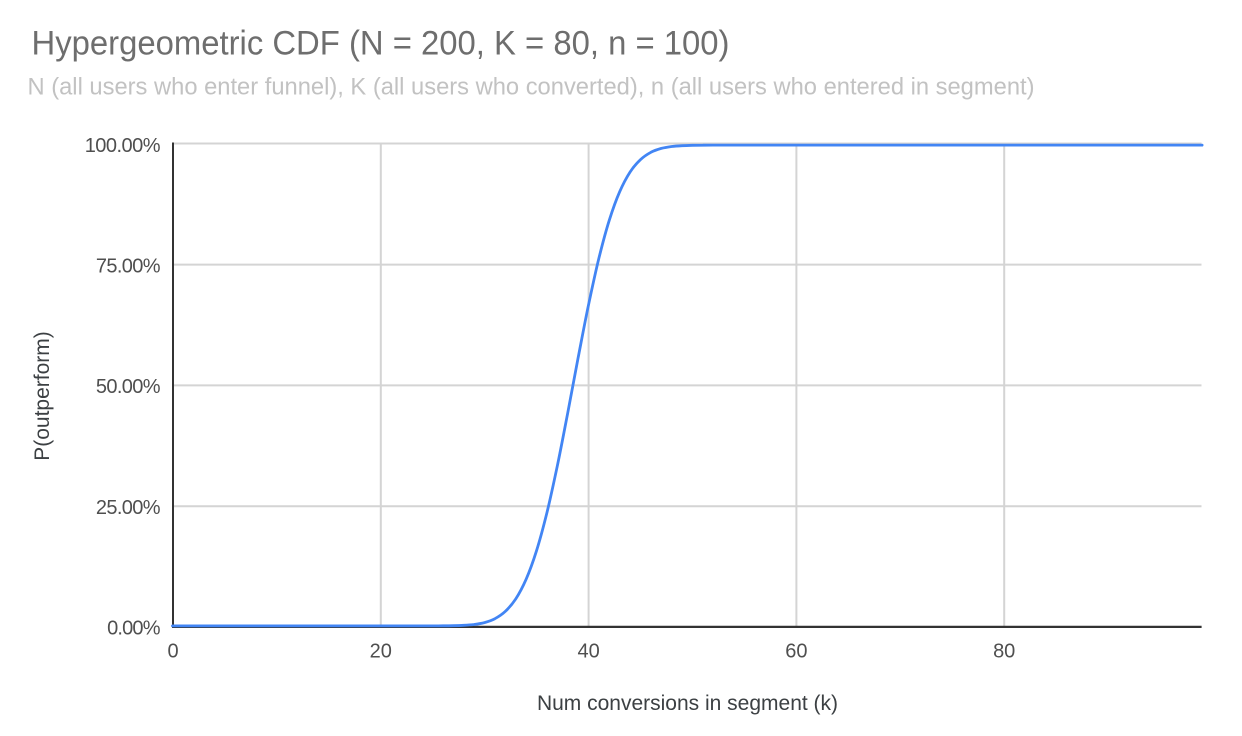 The height and width of the screenshot is (736, 1242). Describe the element at coordinates (128, 508) in the screenshot. I see `svg-text: 25.00%` at that location.